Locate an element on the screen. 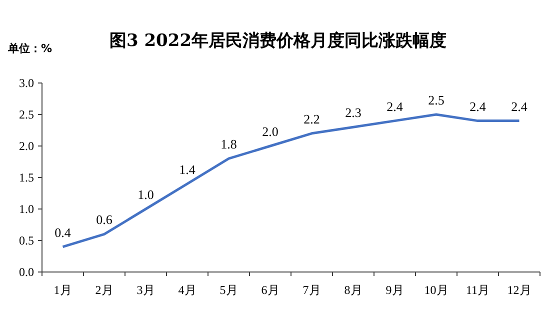  data-label: 2.3 is located at coordinates (353, 112).